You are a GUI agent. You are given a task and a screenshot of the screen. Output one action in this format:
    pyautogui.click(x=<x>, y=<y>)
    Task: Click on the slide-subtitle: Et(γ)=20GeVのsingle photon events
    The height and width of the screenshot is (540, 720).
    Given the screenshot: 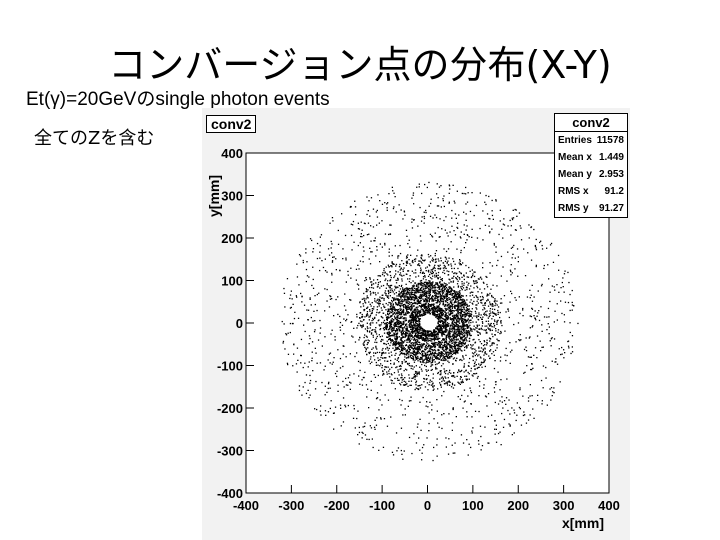 What is the action you would take?
    pyautogui.click(x=178, y=99)
    